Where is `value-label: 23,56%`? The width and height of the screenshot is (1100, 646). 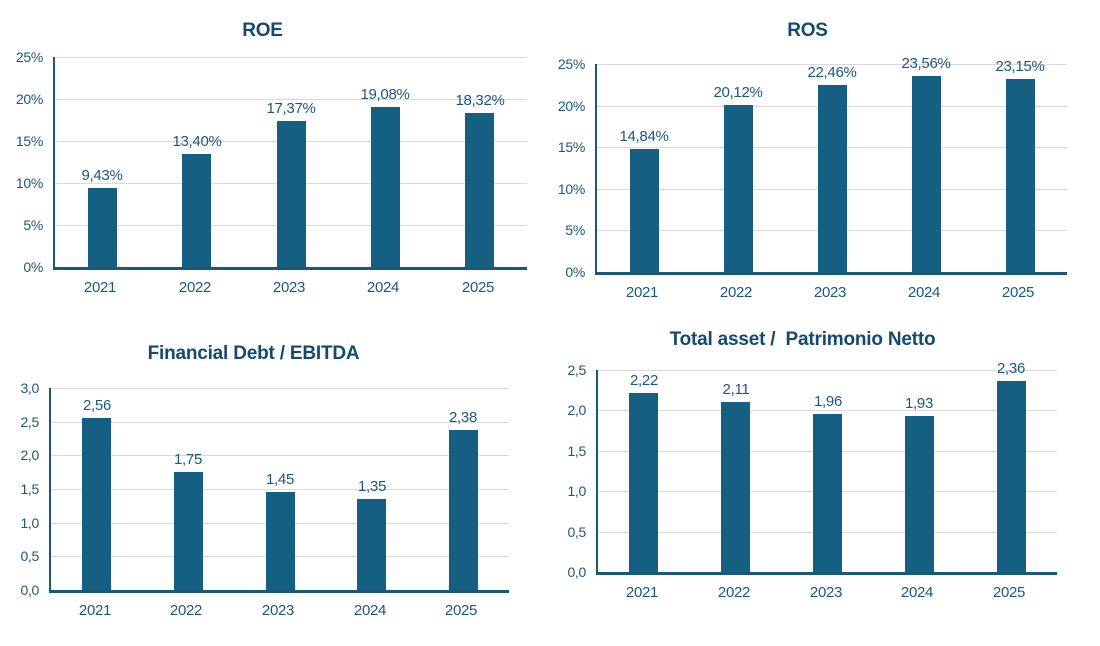 value-label: 23,56% is located at coordinates (926, 63).